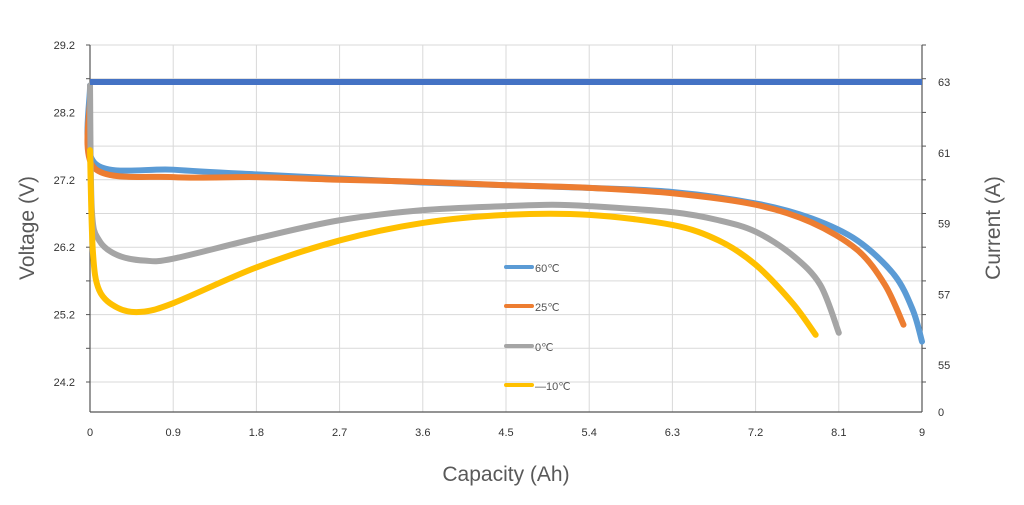  What do you see at coordinates (537, 328) in the screenshot?
I see `legend: 60℃ 25℃ 0℃ —10℃` at bounding box center [537, 328].